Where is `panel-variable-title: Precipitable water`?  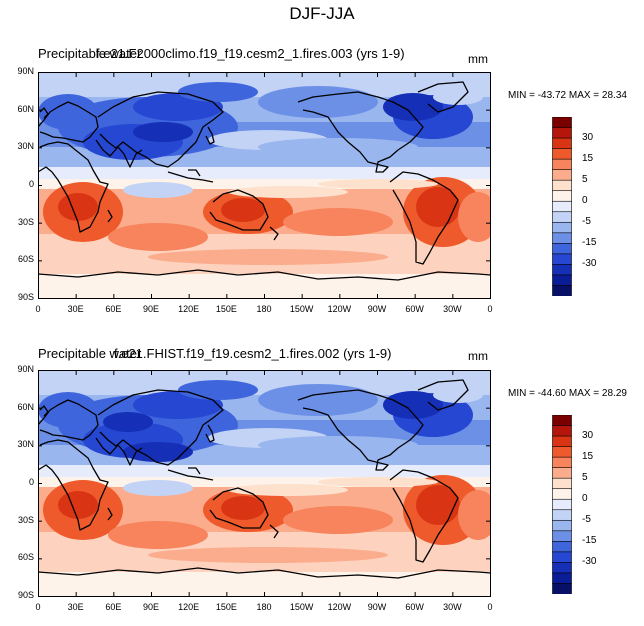 panel-variable-title: Precipitable water is located at coordinates (90, 353).